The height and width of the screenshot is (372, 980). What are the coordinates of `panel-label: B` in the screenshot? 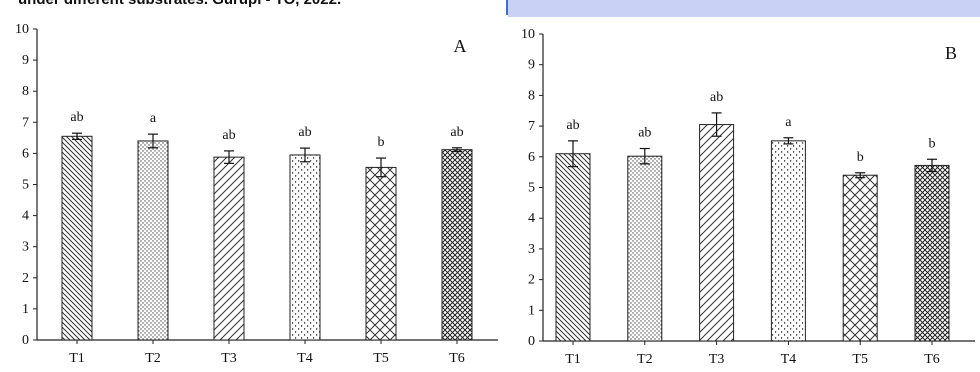 It's located at (951, 53).